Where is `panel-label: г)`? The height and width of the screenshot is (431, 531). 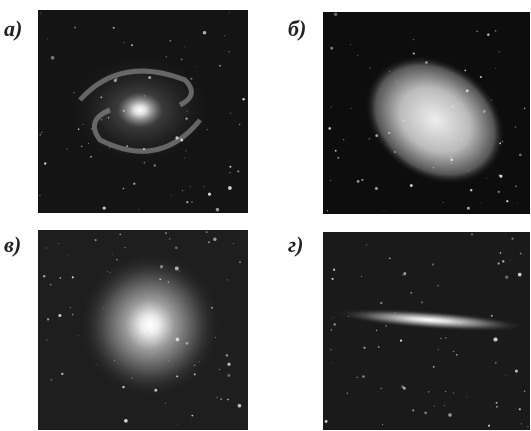
panel-label: г) is located at coordinates (295, 244).